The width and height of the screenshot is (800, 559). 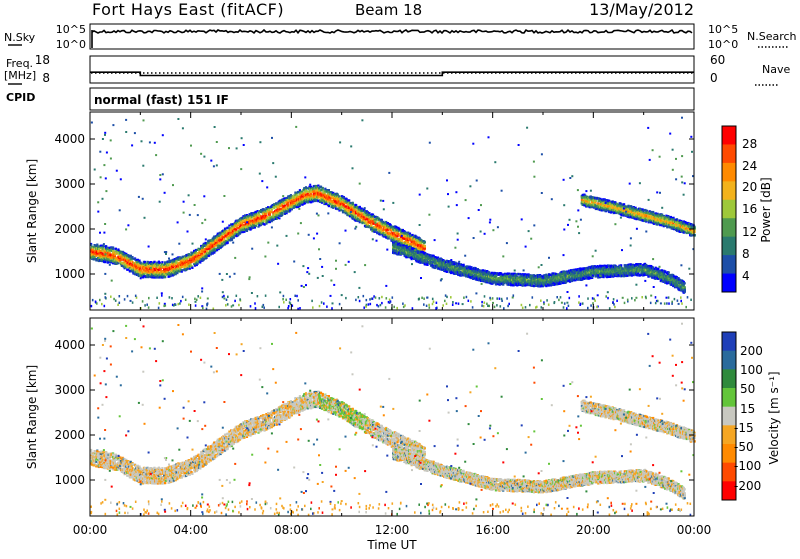 What do you see at coordinates (723, 44) in the screenshot?
I see `nsearch-tick-bottom: 10^0` at bounding box center [723, 44].